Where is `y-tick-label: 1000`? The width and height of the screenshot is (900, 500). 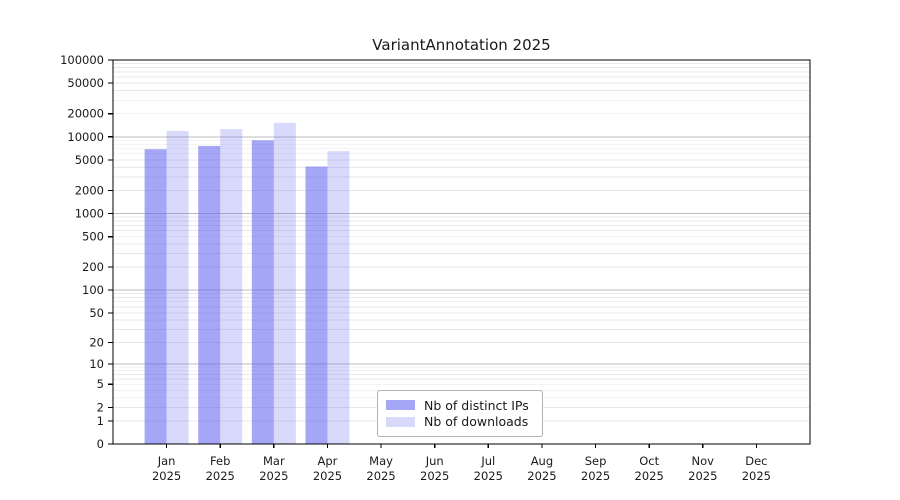 y-tick-label: 1000 is located at coordinates (89, 214).